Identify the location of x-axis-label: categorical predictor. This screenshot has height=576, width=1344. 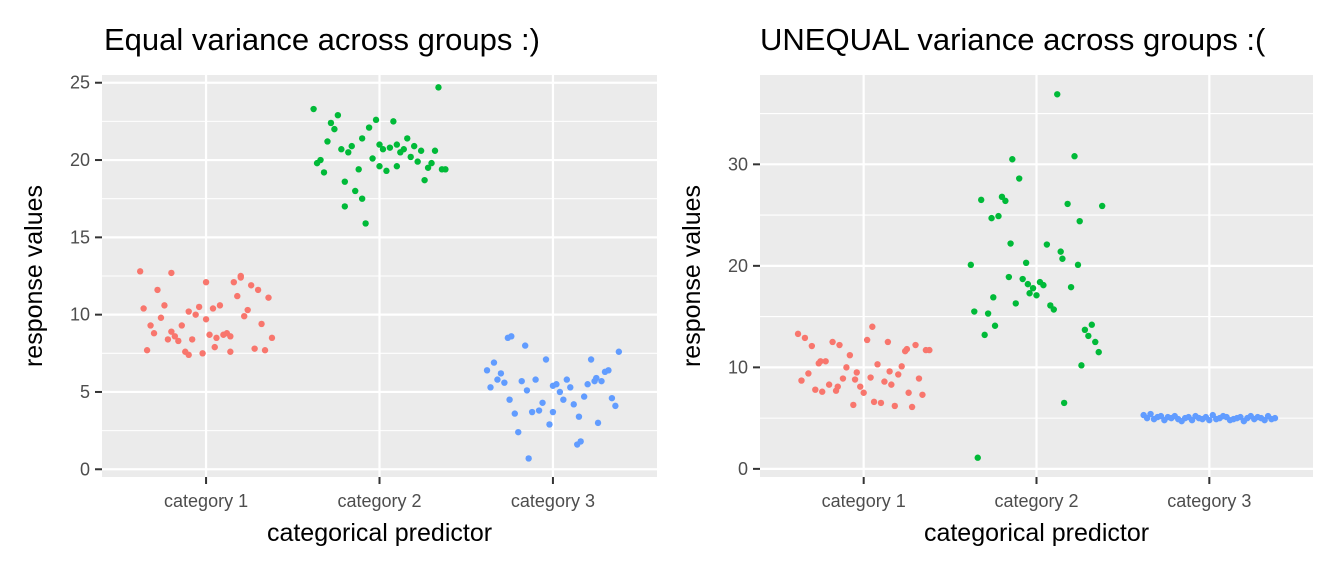
(1036, 533).